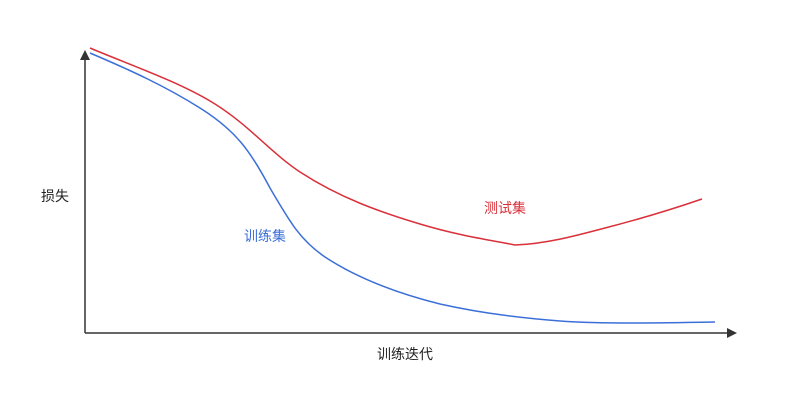  Describe the element at coordinates (405, 355) in the screenshot. I see `x-axis-label: 训练迭代` at that location.